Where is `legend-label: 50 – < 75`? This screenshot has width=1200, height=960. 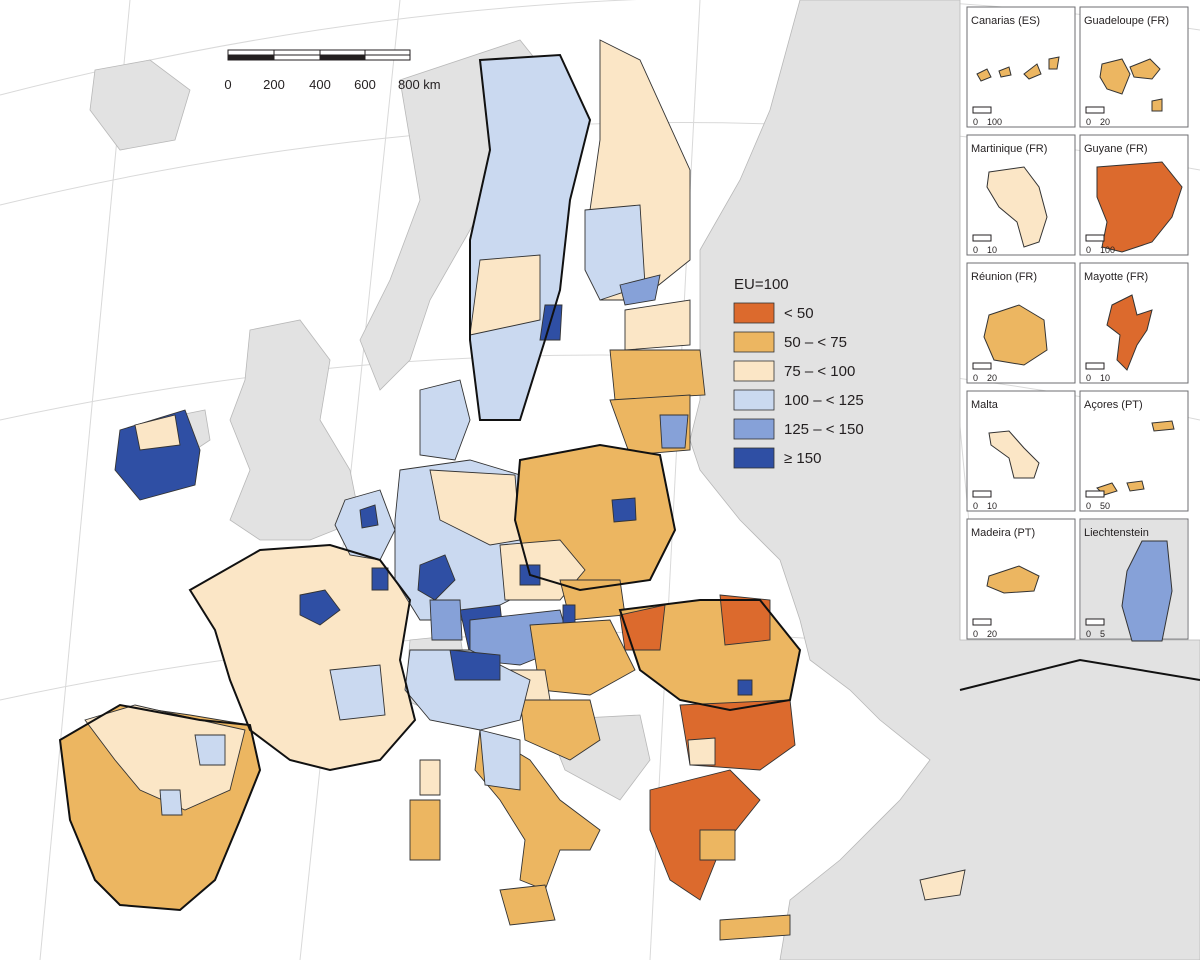 legend-label: 50 – < 75 is located at coordinates (815, 342).